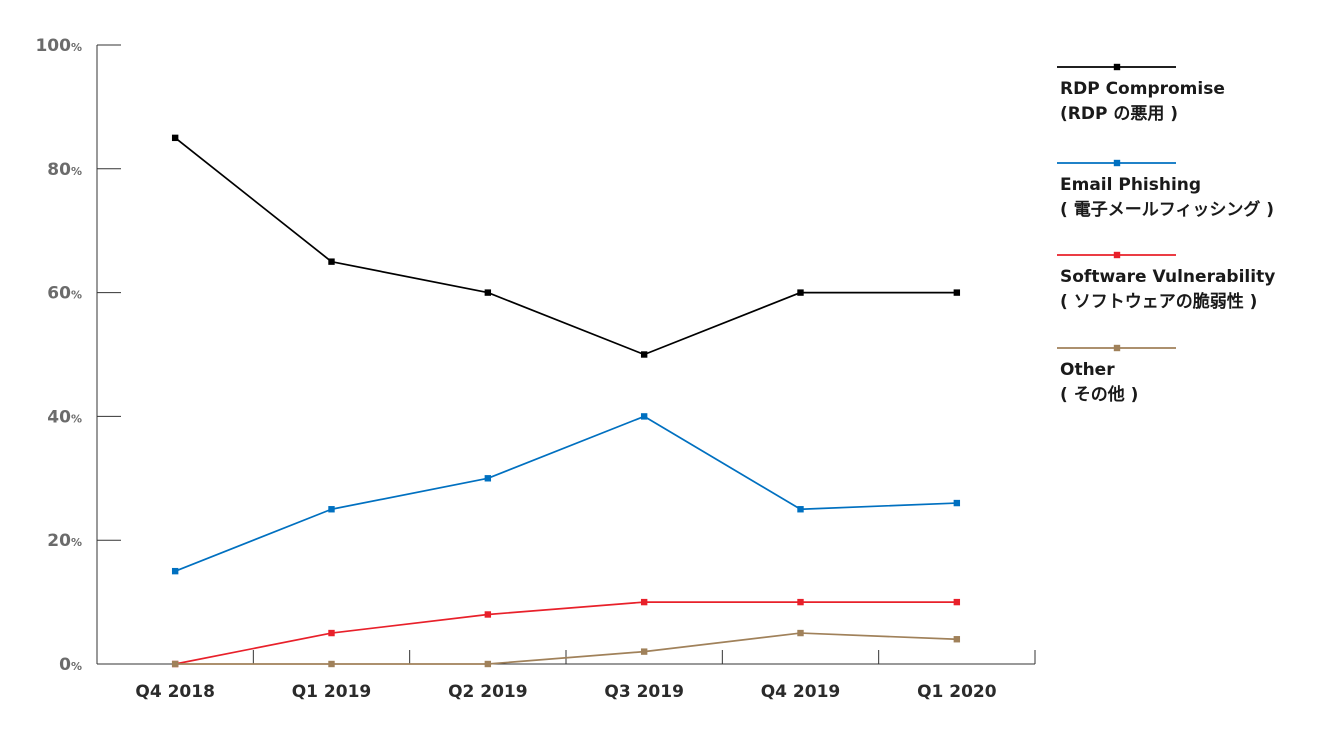 Image resolution: width=1344 pixels, height=756 pixels. What do you see at coordinates (1087, 370) in the screenshot?
I see `legend-label: Other` at bounding box center [1087, 370].